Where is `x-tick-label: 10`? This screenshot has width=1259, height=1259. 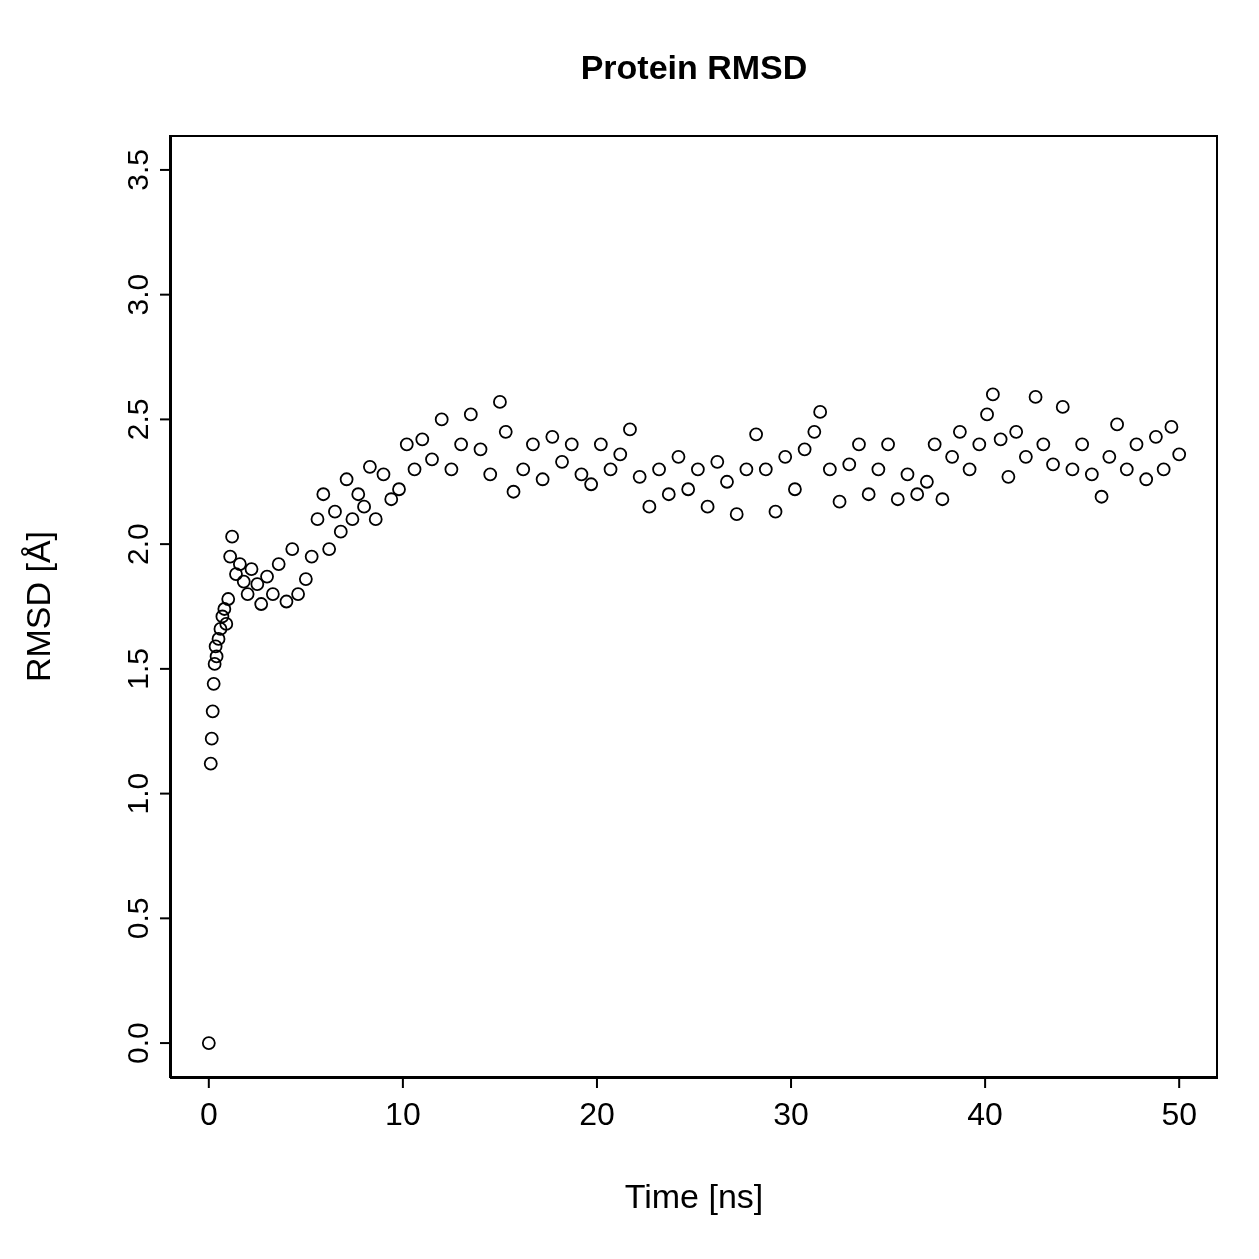
x-tick-label: 10 is located at coordinates (403, 1113).